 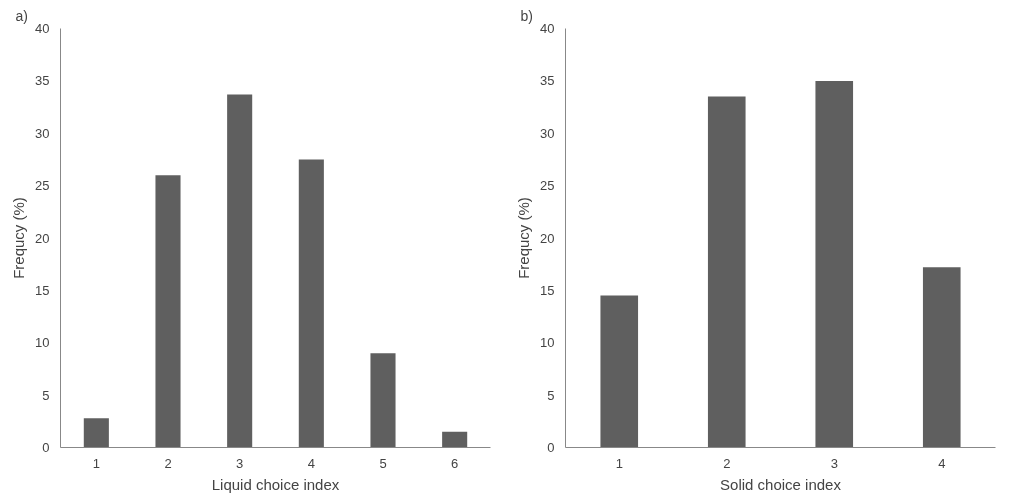 What do you see at coordinates (526, 15) in the screenshot?
I see `chart-title: b)` at bounding box center [526, 15].